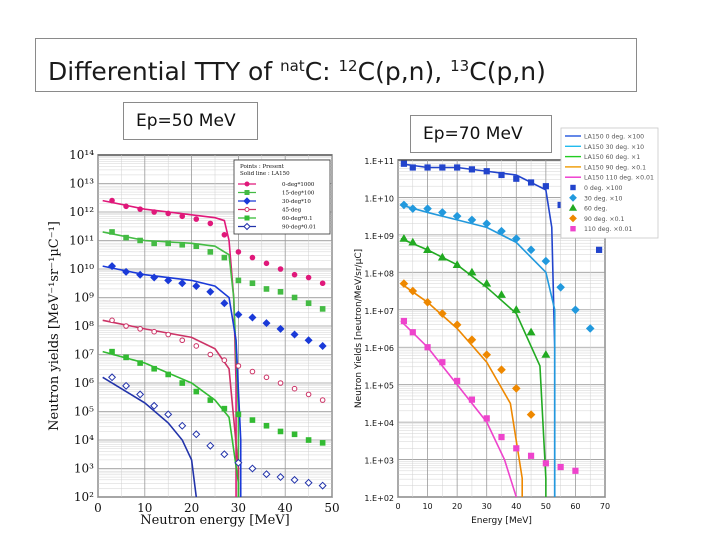 The height and width of the screenshot is (540, 720). I want to click on y-tick-label: 10⁸, so click(84, 326).